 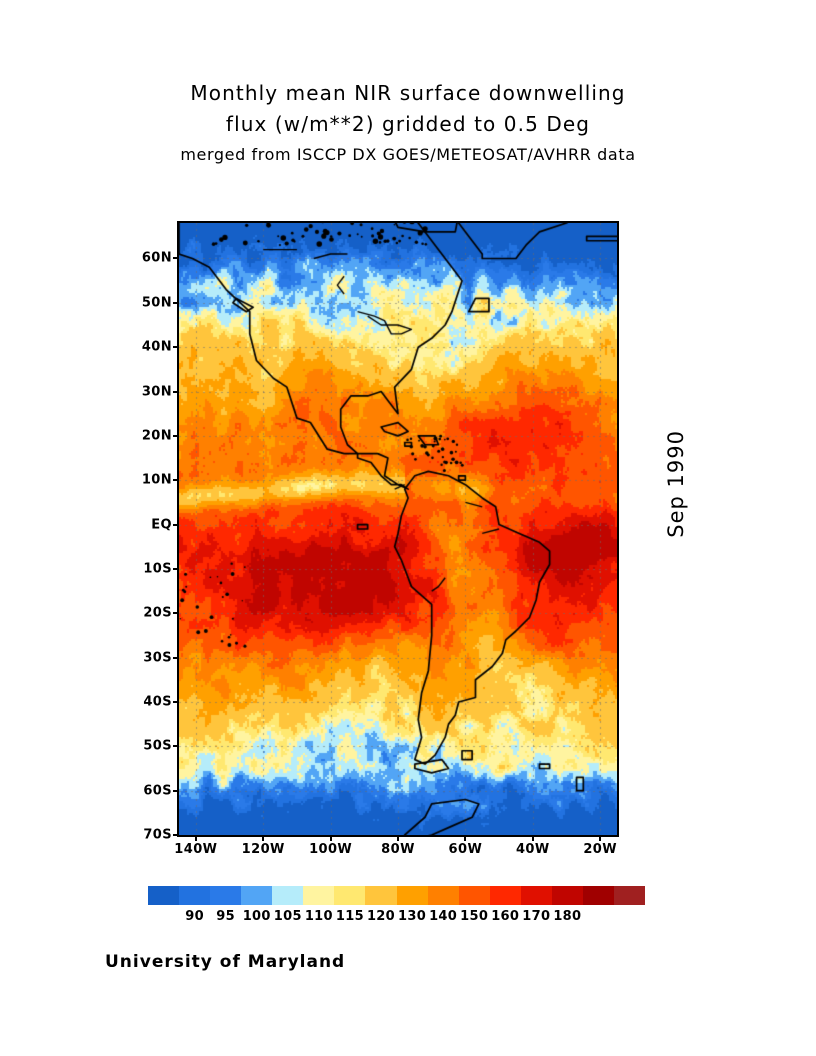 What do you see at coordinates (156, 347) in the screenshot?
I see `latitude-tick-label: 40N` at bounding box center [156, 347].